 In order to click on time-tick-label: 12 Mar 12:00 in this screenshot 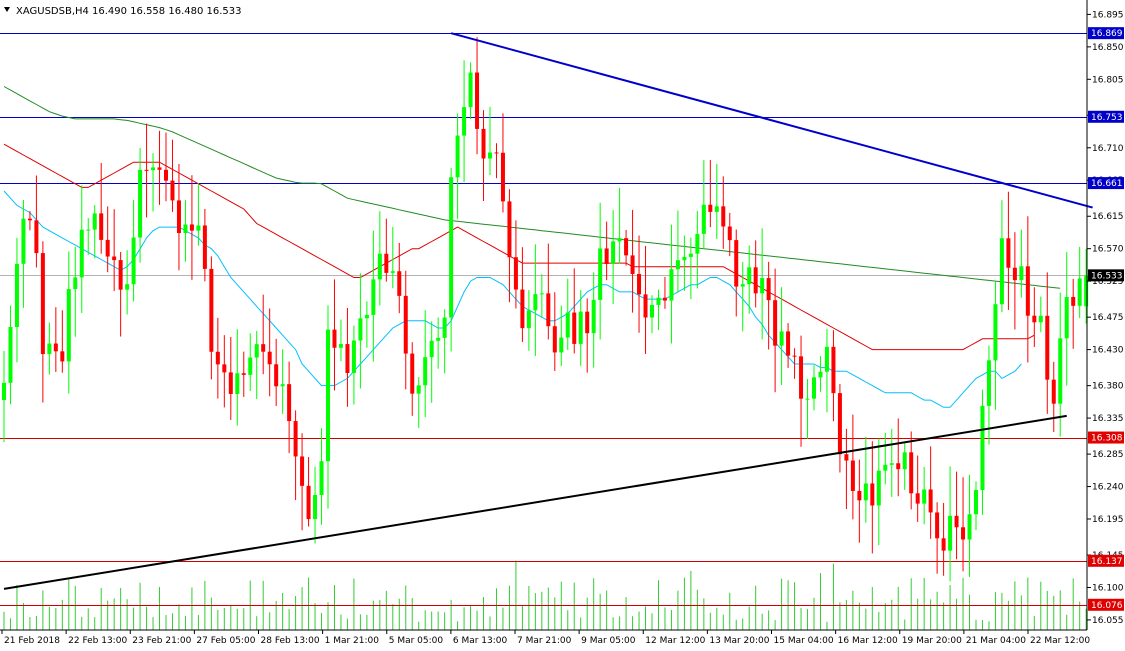, I will do `click(675, 641)`.